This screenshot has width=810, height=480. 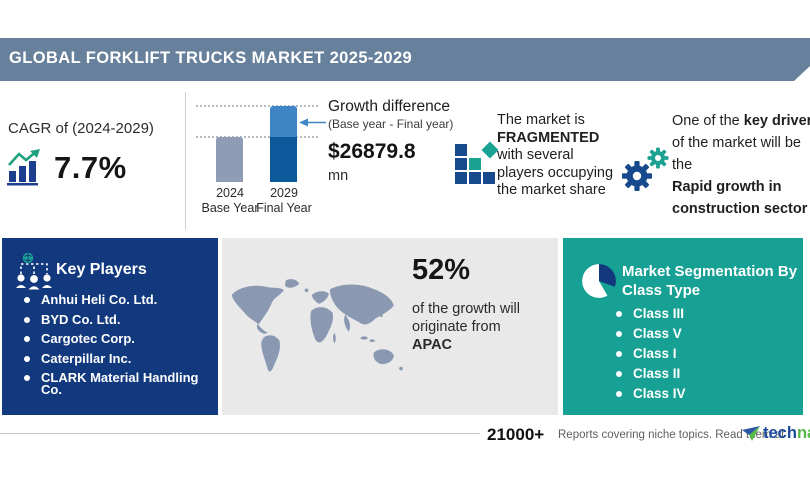 What do you see at coordinates (516, 434) in the screenshot?
I see `report-count: 21000+` at bounding box center [516, 434].